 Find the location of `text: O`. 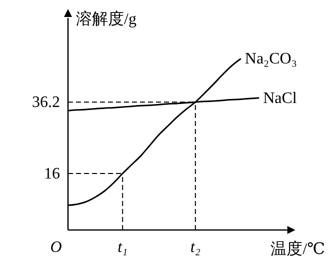

text: O is located at coordinates (56, 247).